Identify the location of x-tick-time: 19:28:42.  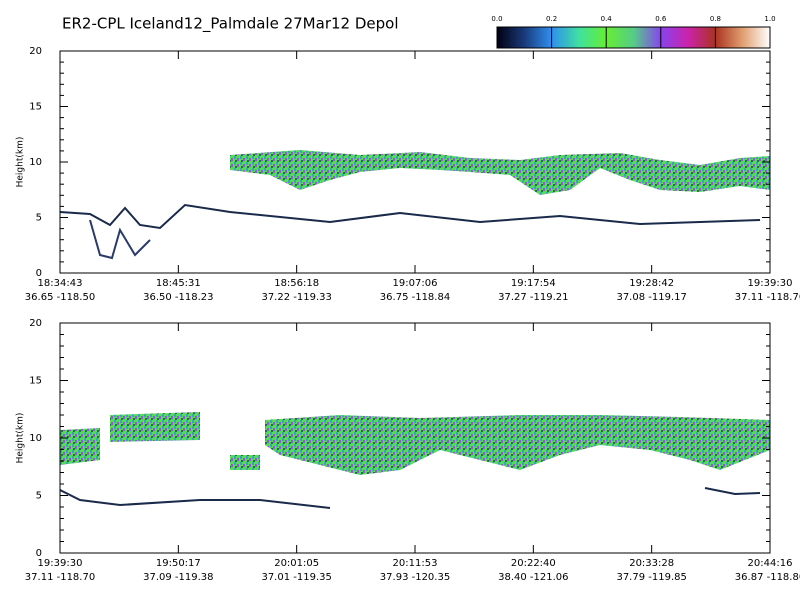
(651, 283).